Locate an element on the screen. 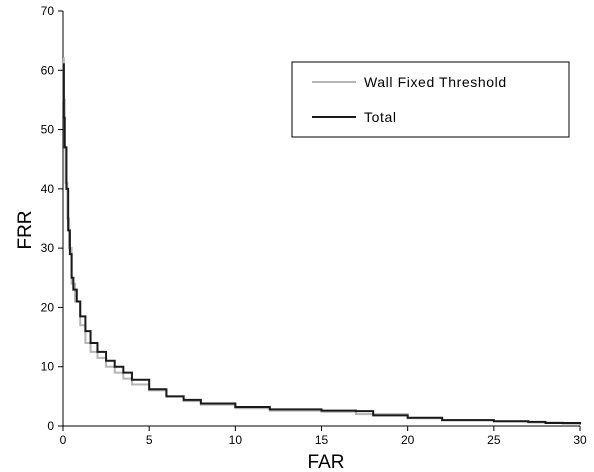  y-tick-label: 70 is located at coordinates (48, 11).